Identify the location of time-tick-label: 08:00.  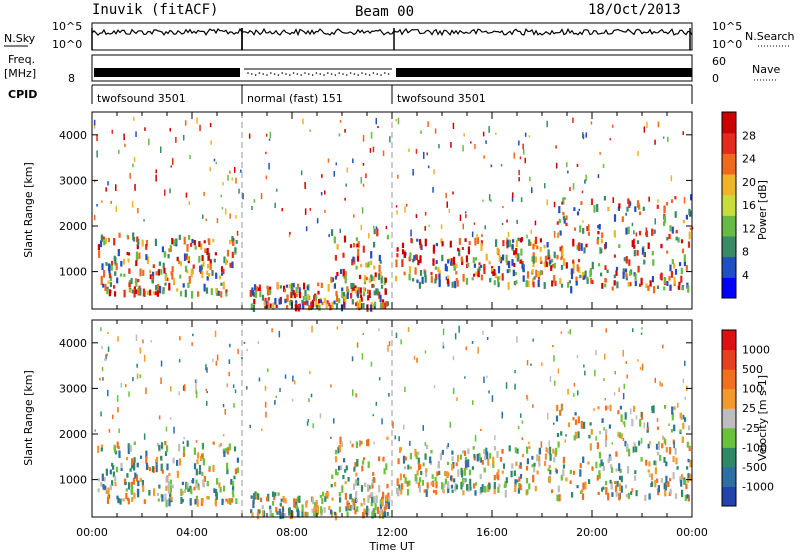
(292, 532).